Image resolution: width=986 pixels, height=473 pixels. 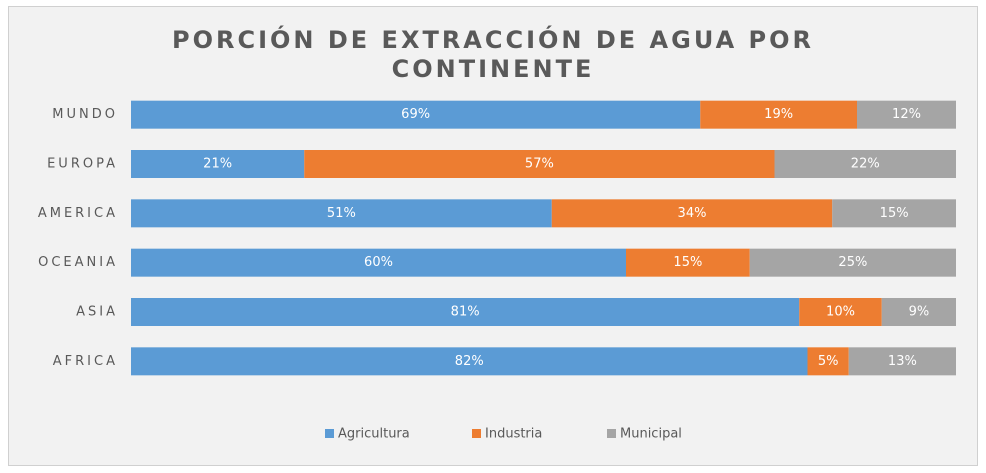 I want to click on data-label: 13%, so click(x=902, y=361).